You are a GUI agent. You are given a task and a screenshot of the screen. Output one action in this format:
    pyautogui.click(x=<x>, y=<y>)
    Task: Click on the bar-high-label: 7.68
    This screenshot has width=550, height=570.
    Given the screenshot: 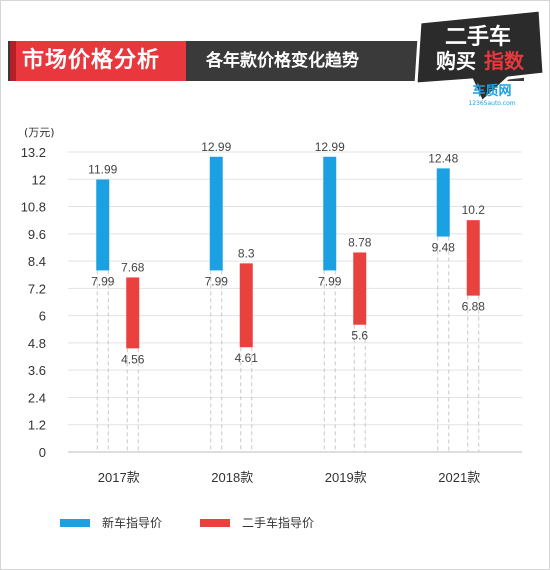 What is the action you would take?
    pyautogui.click(x=133, y=267)
    